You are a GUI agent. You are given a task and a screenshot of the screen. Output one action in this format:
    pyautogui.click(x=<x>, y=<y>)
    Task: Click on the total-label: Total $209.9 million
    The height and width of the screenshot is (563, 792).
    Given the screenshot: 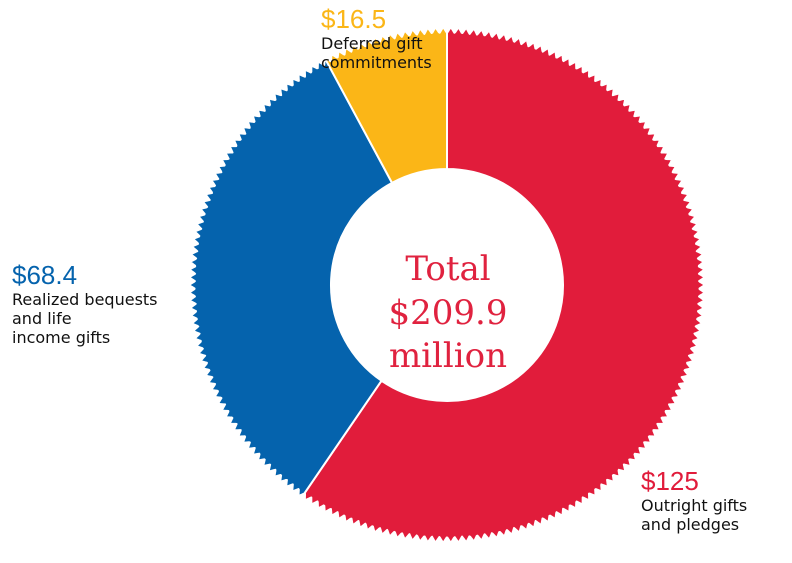 What is the action you would take?
    pyautogui.click(x=448, y=313)
    